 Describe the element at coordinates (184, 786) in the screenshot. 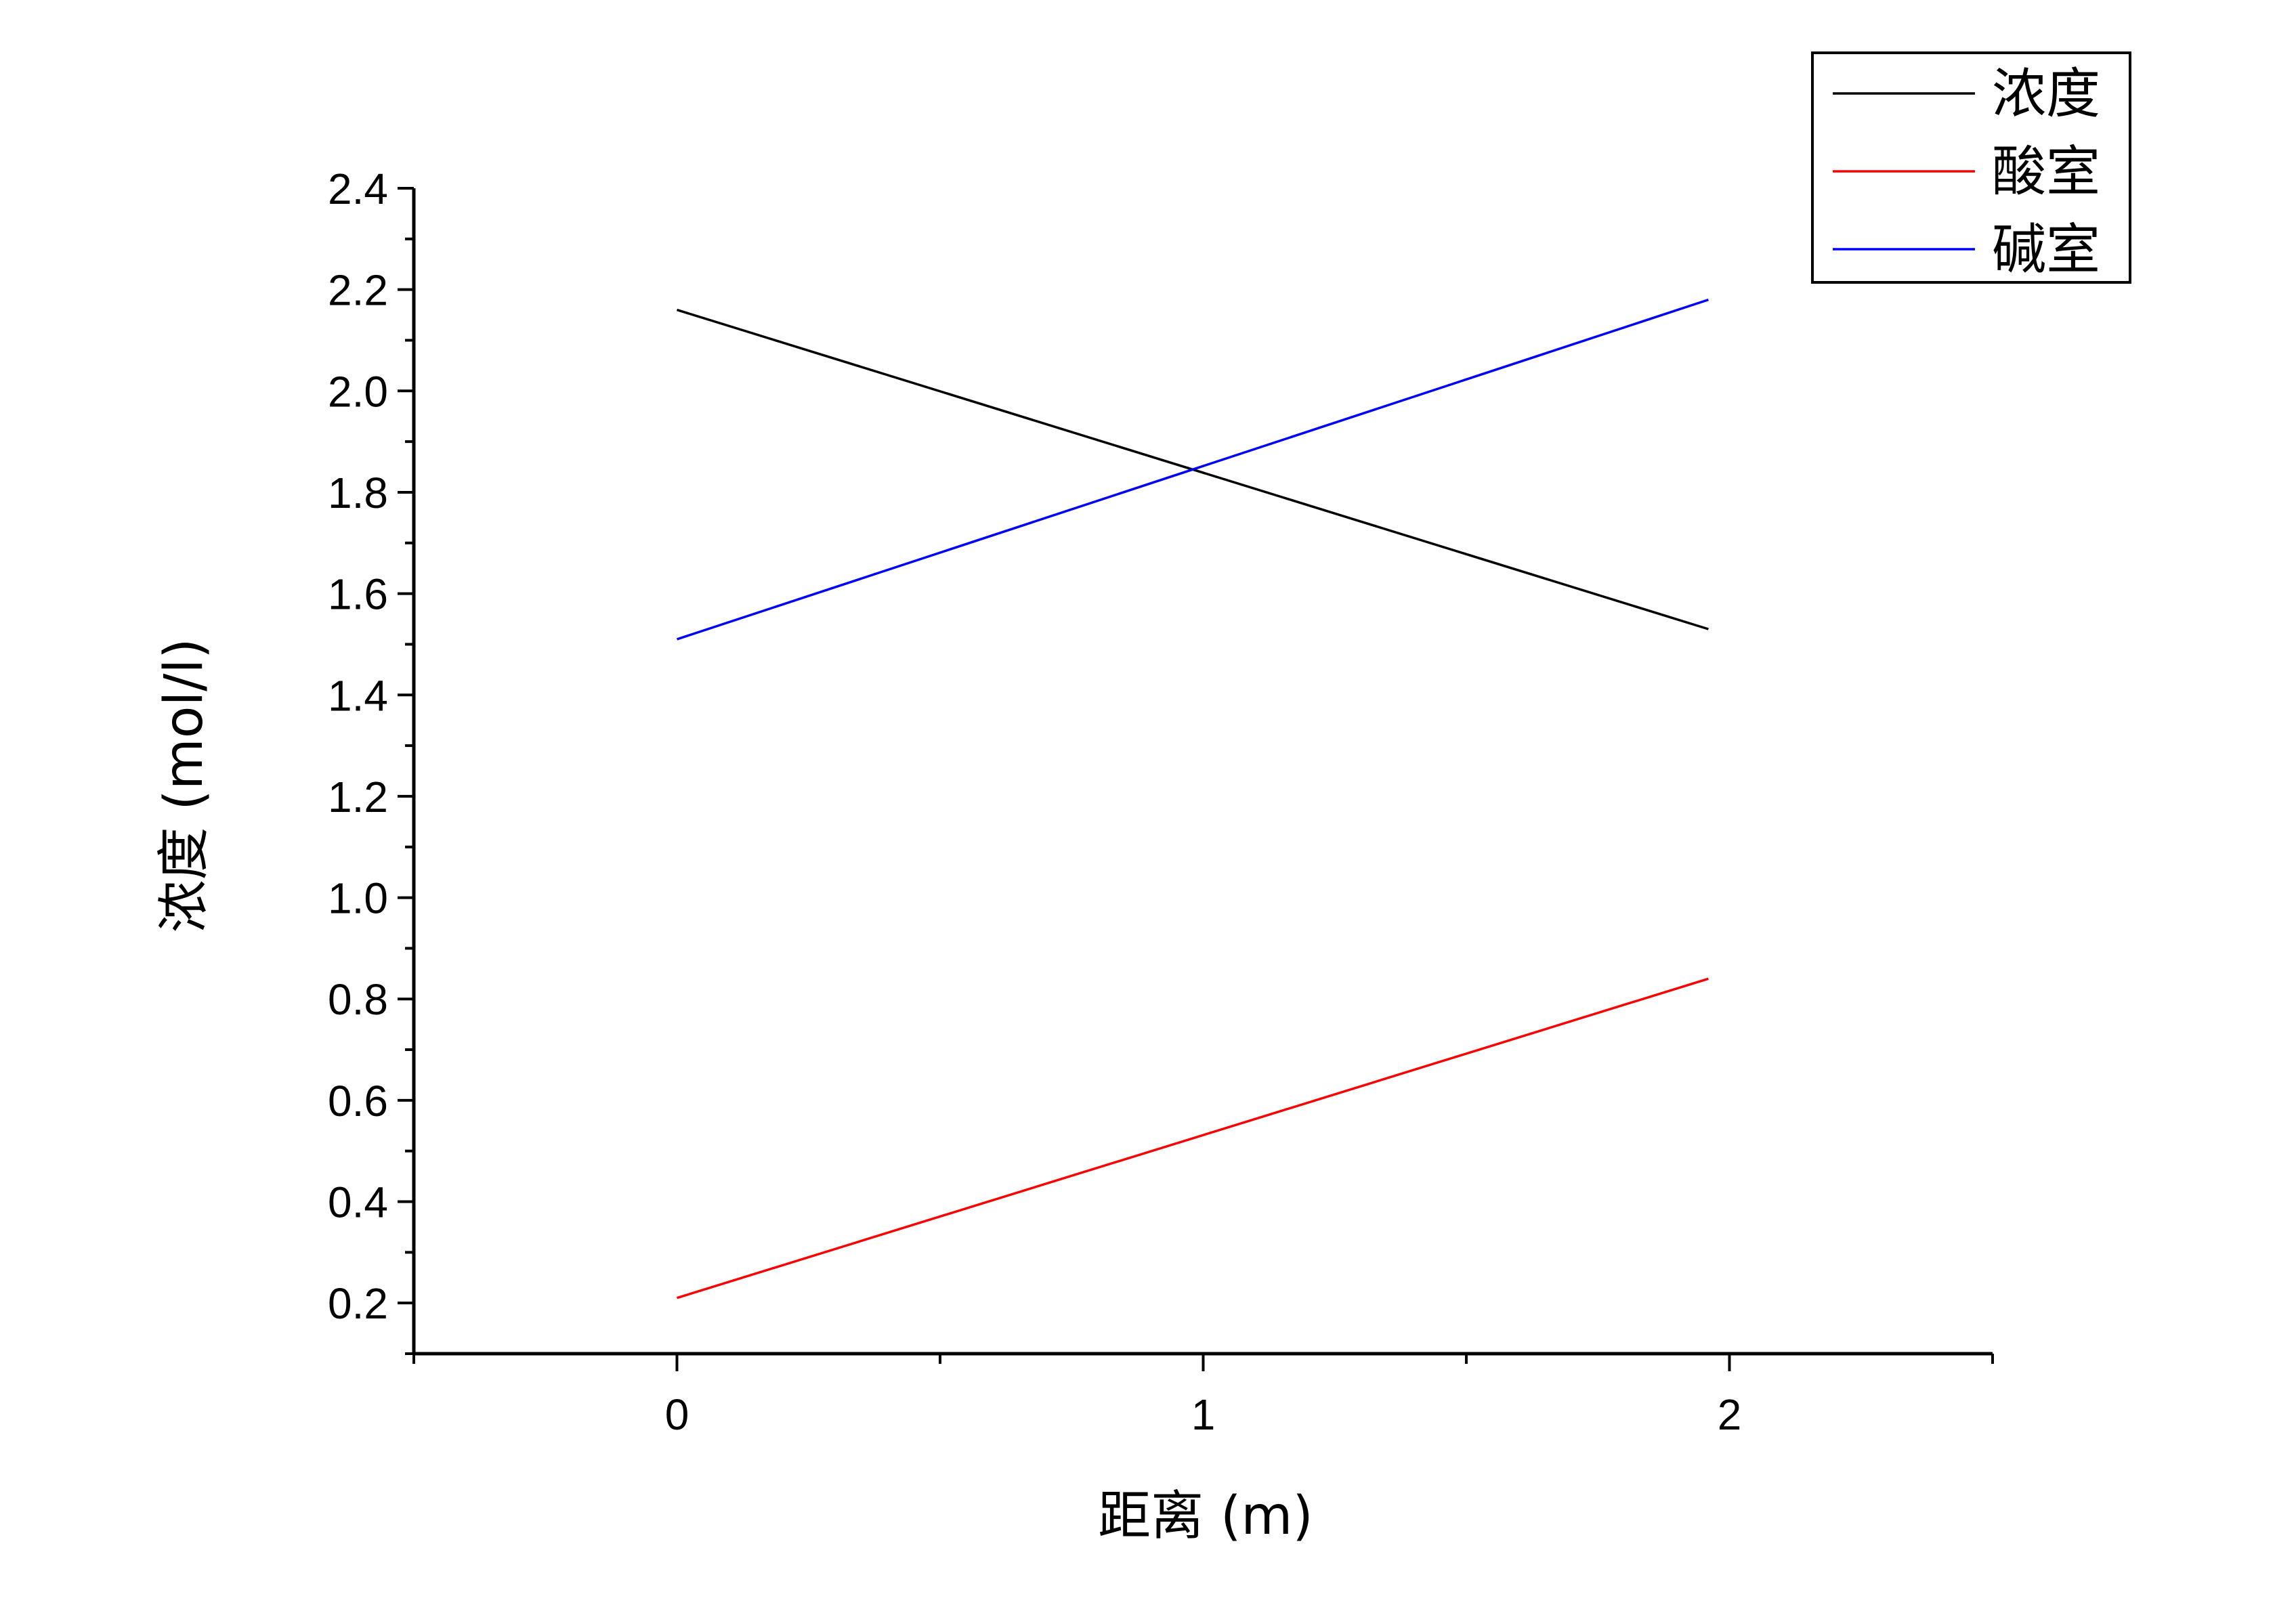

I see `y-axis-title: 浓度 (mol/l)` at that location.